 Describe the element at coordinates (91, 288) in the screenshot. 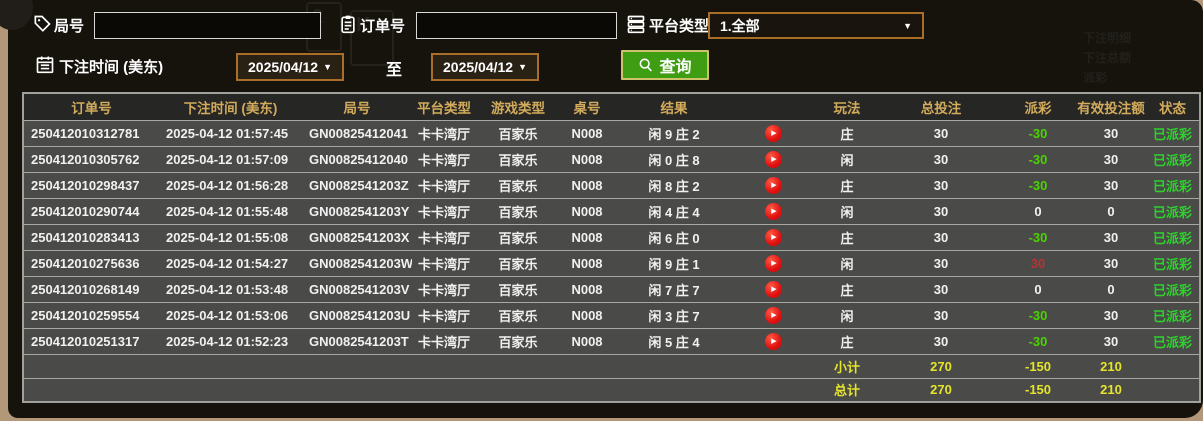

I see `order-no-cell: 250412010268149` at that location.